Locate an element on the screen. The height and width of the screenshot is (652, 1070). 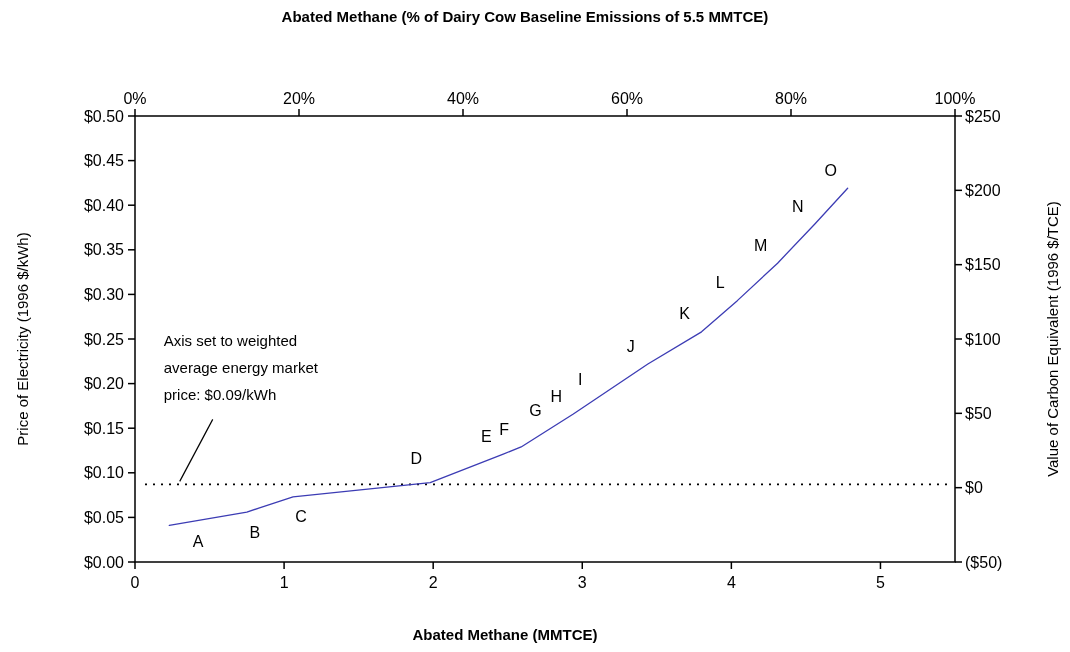
y2-tick-label: $150 is located at coordinates (983, 265).